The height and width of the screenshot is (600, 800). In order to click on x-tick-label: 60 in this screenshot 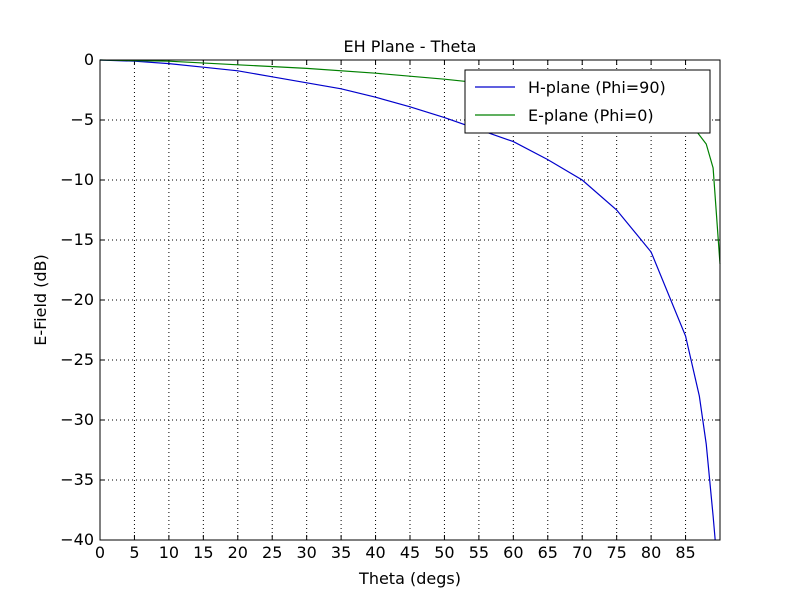, I will do `click(513, 552)`.